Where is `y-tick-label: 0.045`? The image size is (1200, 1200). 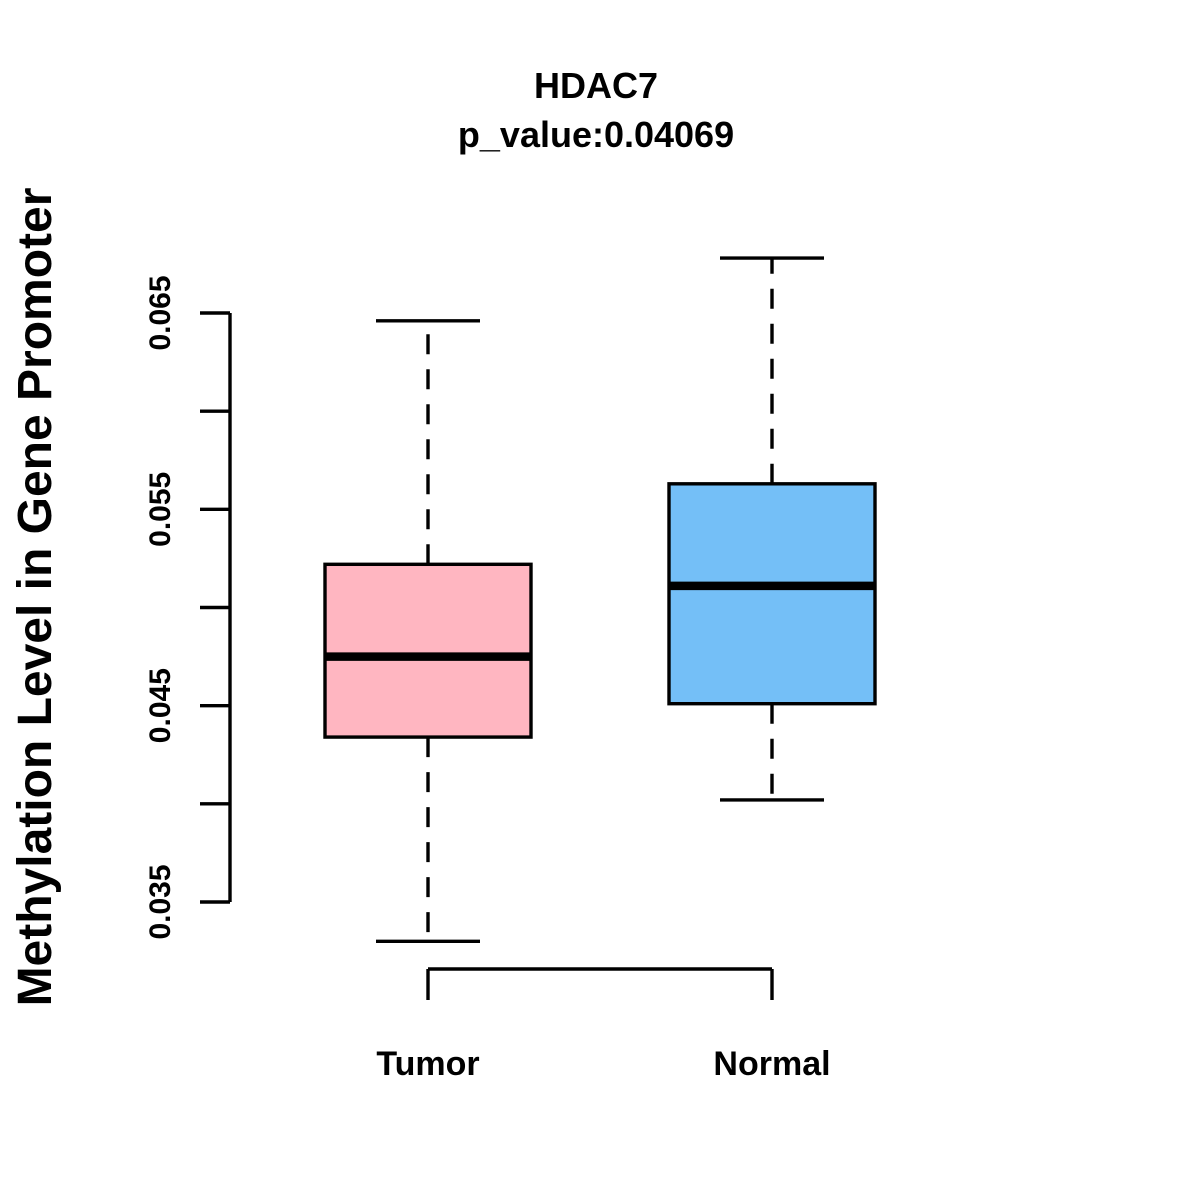 y-tick-label: 0.045 is located at coordinates (160, 705).